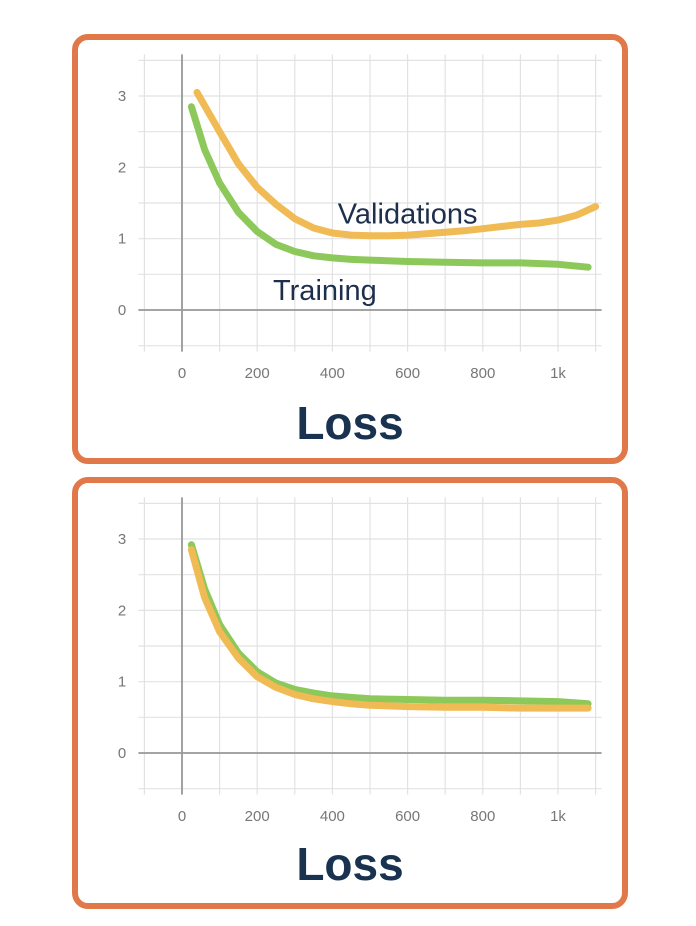  What do you see at coordinates (396, 164) in the screenshot?
I see `series-line-validations` at bounding box center [396, 164].